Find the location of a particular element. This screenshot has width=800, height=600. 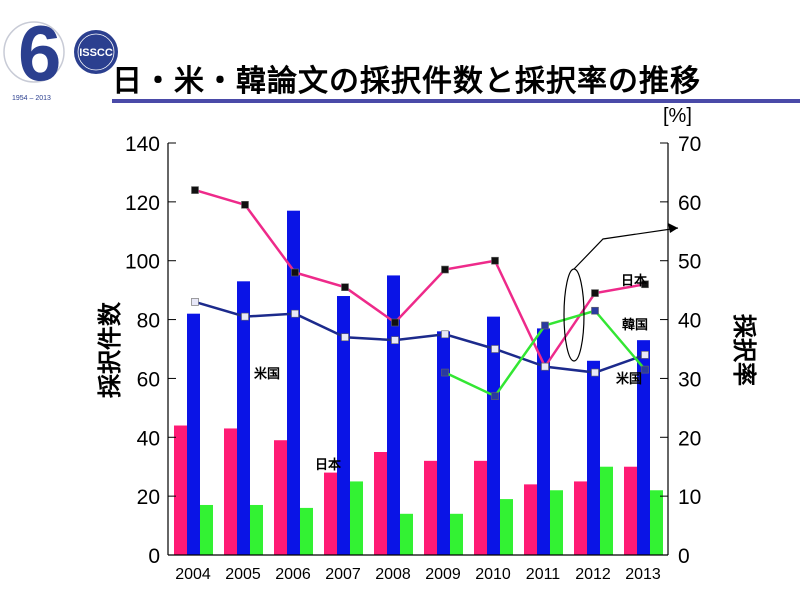

bar-0-2009 is located at coordinates (430, 507).